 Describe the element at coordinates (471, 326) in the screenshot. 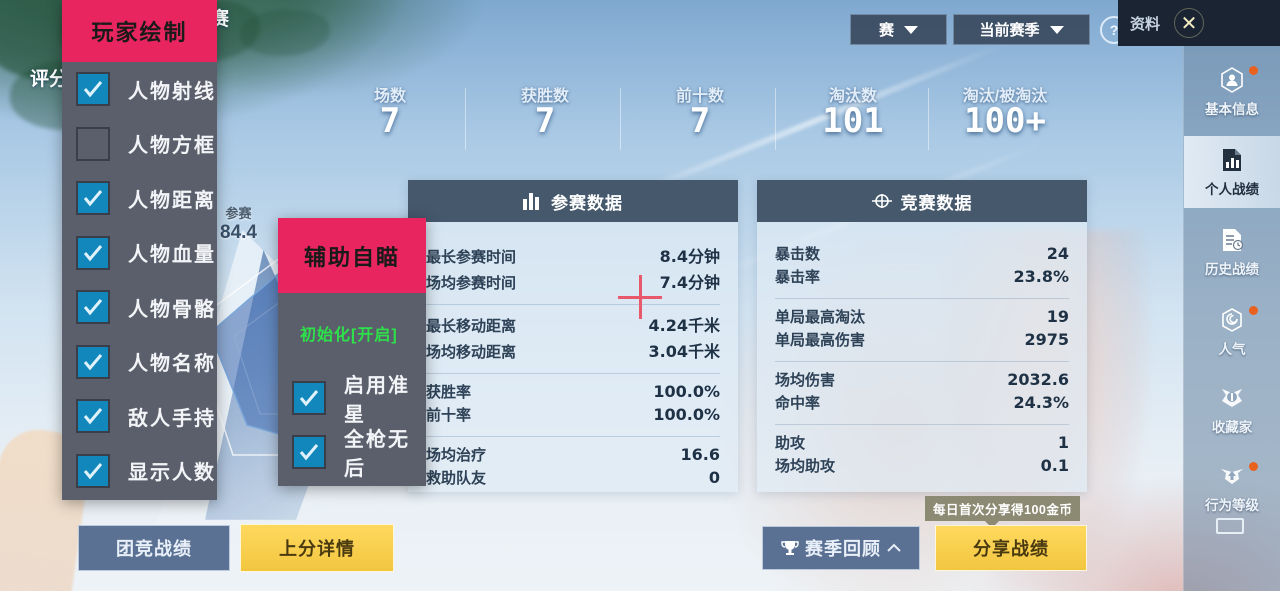

I see `row-key: 最长移动距离` at that location.